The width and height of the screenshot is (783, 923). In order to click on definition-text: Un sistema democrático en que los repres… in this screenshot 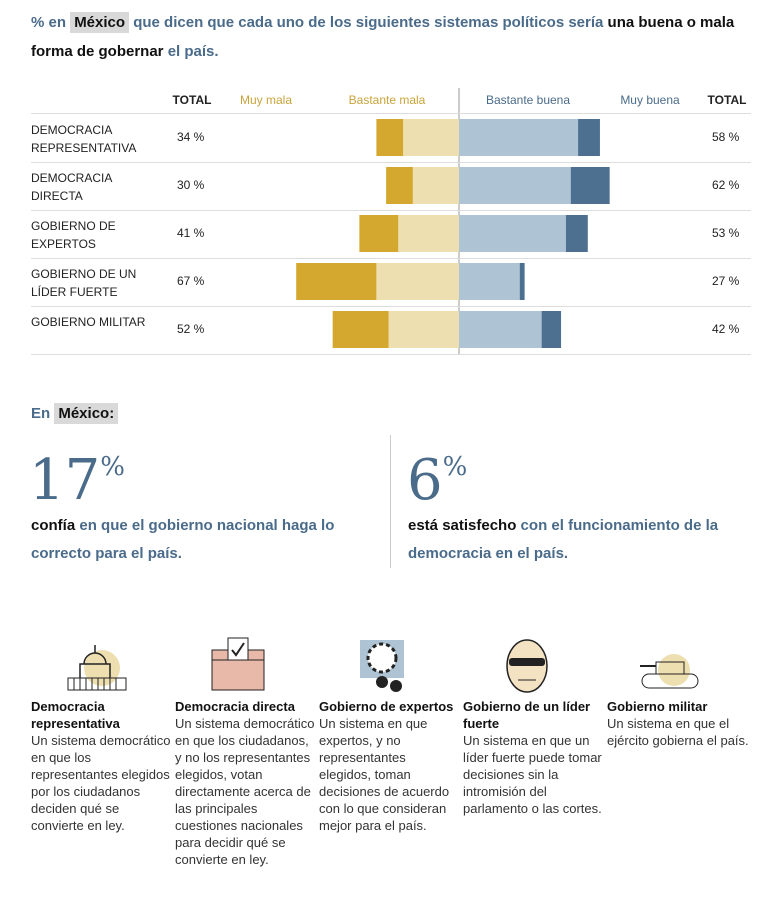, I will do `click(101, 783)`.